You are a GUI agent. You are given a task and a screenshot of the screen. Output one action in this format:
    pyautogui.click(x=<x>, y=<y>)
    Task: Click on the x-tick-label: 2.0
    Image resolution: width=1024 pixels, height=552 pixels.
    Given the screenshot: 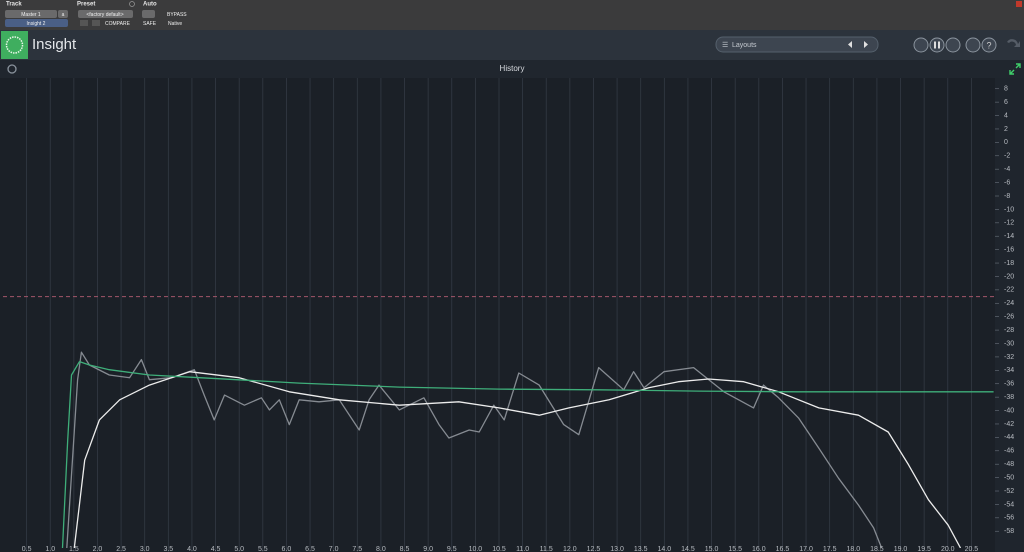 What is the action you would take?
    pyautogui.click(x=98, y=549)
    